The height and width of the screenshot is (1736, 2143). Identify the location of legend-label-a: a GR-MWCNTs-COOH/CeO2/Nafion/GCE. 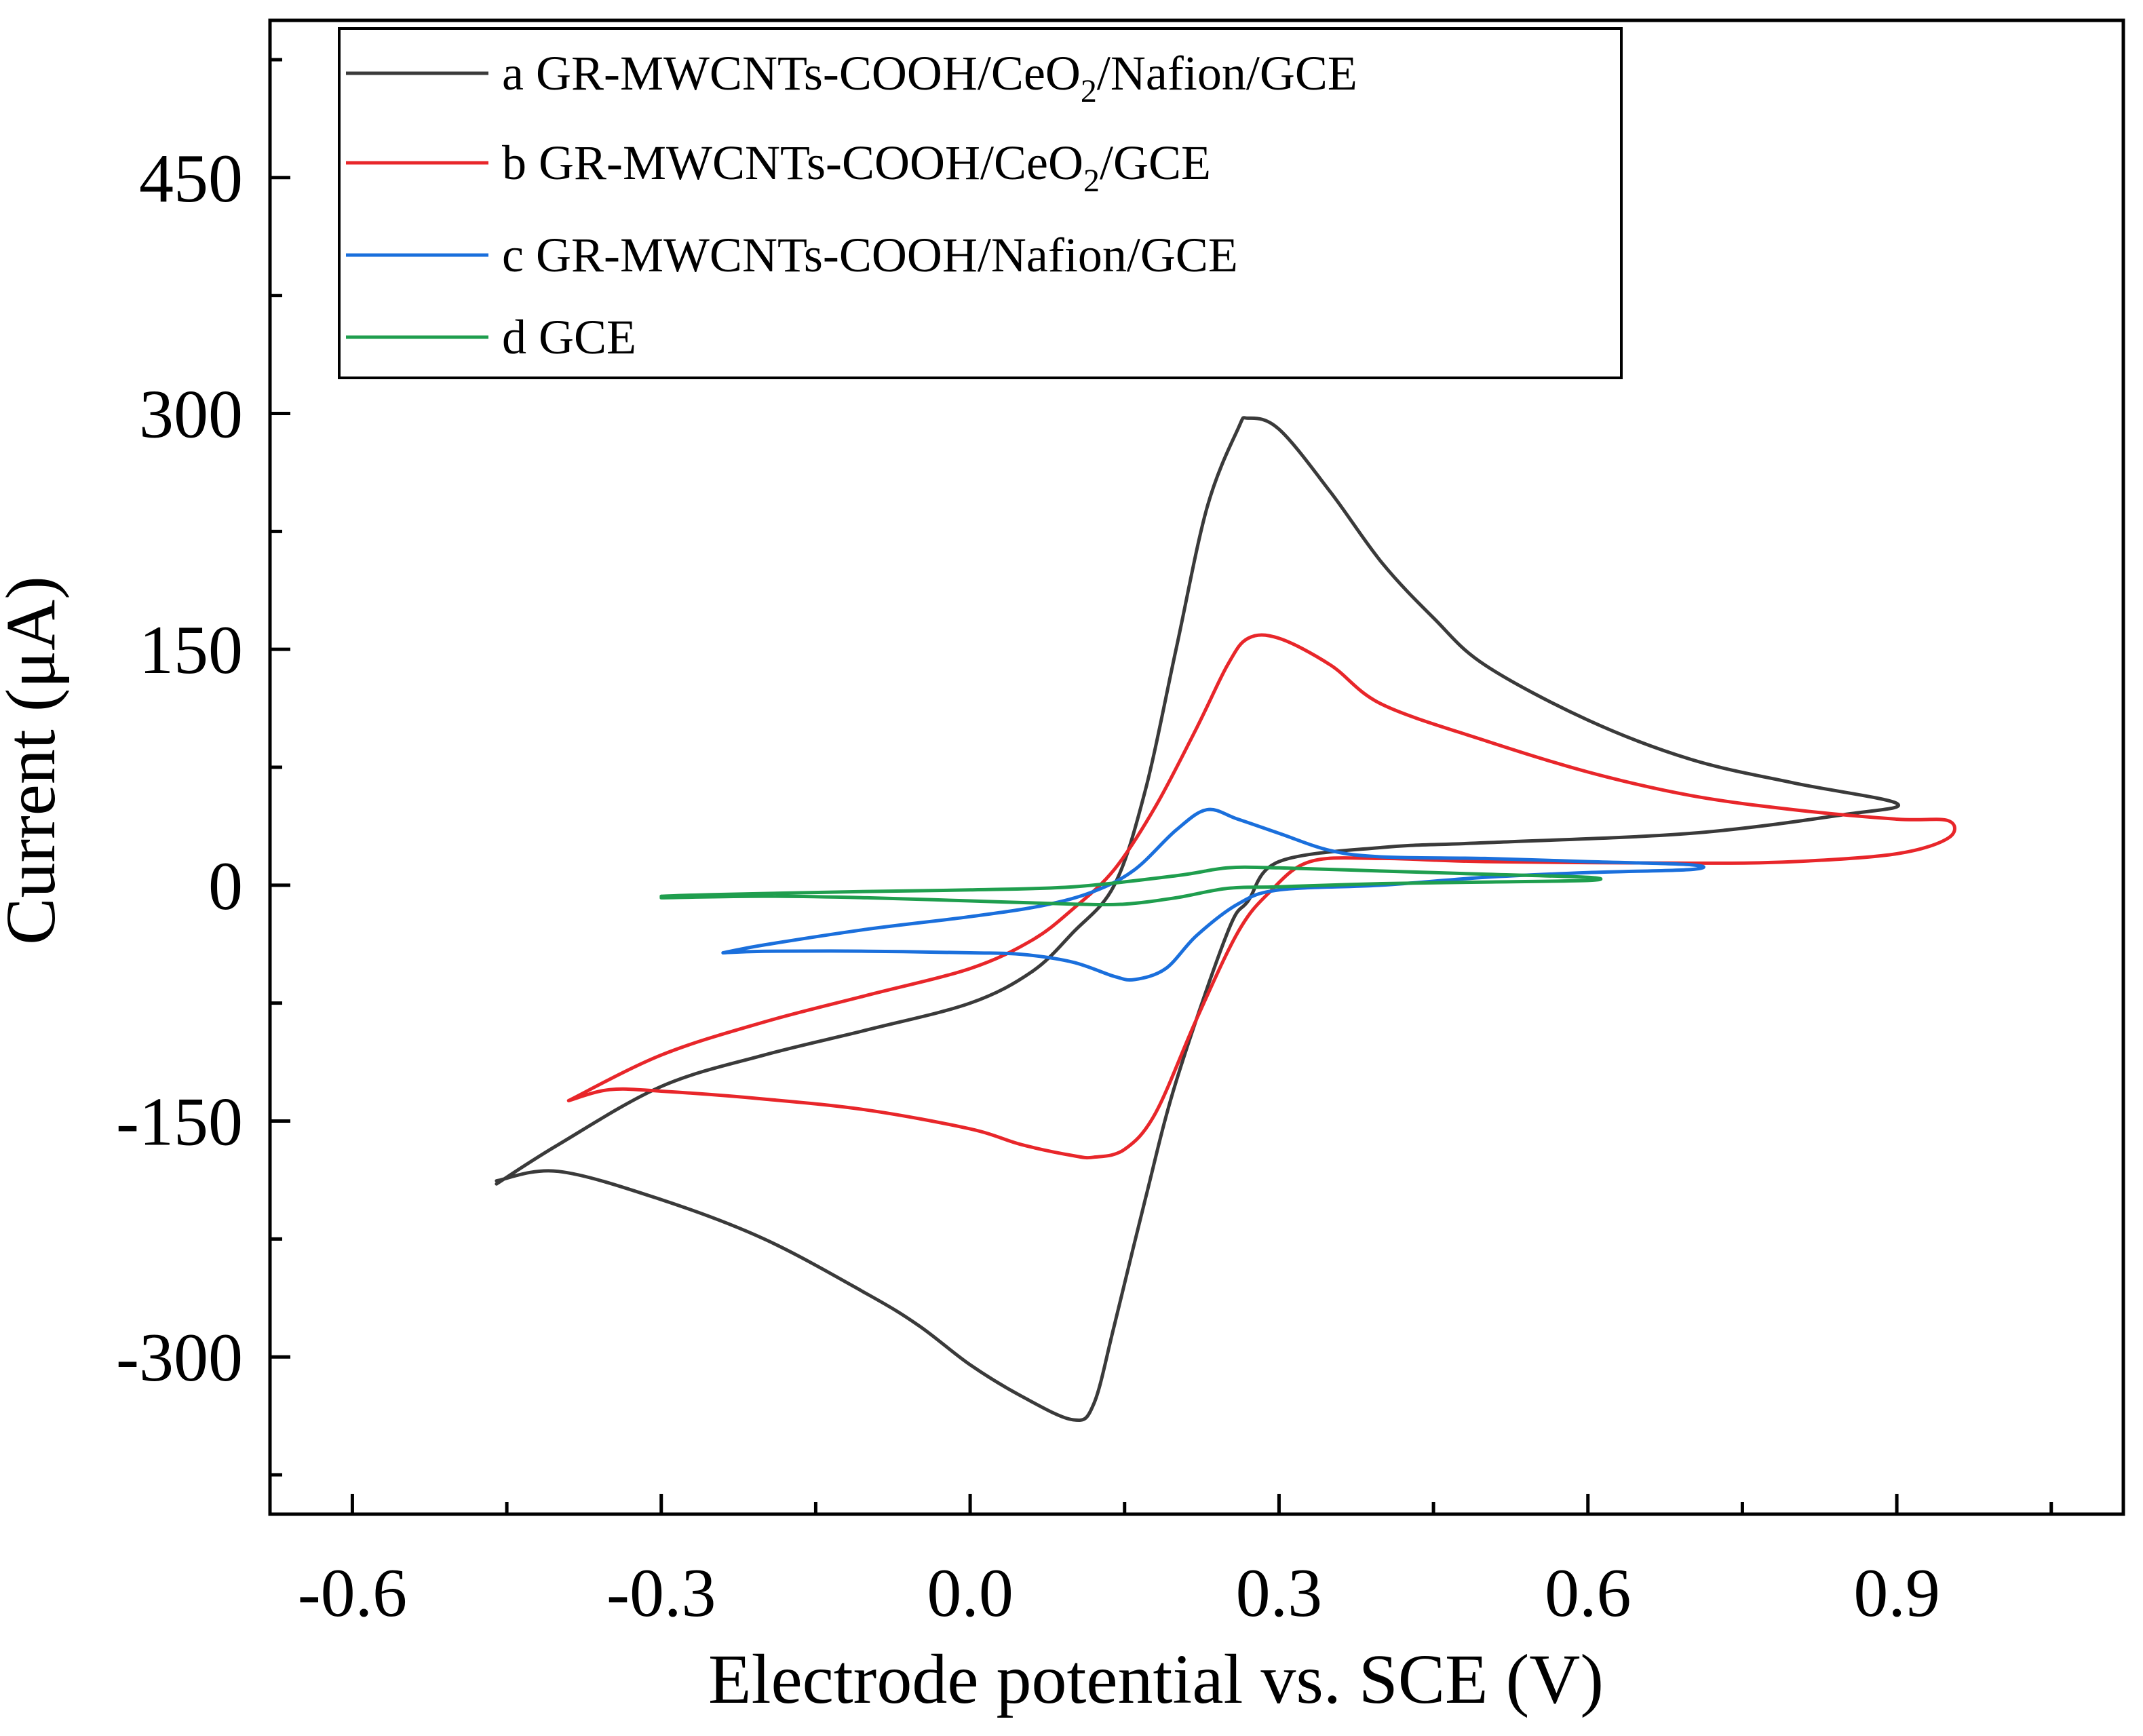
(929, 77).